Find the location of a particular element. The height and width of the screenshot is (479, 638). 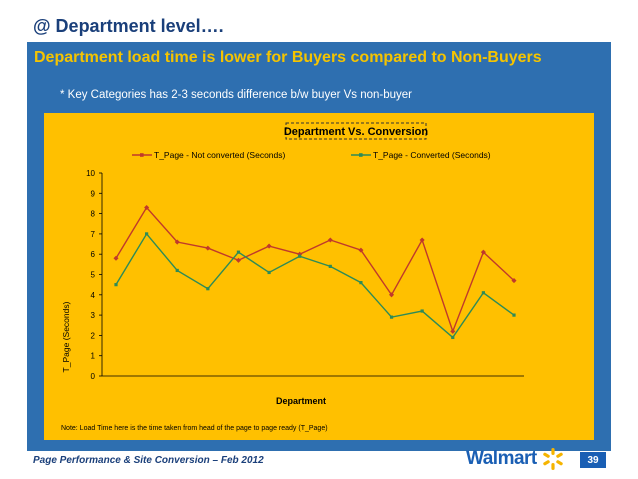

y-tick-label: 4 is located at coordinates (93, 295).